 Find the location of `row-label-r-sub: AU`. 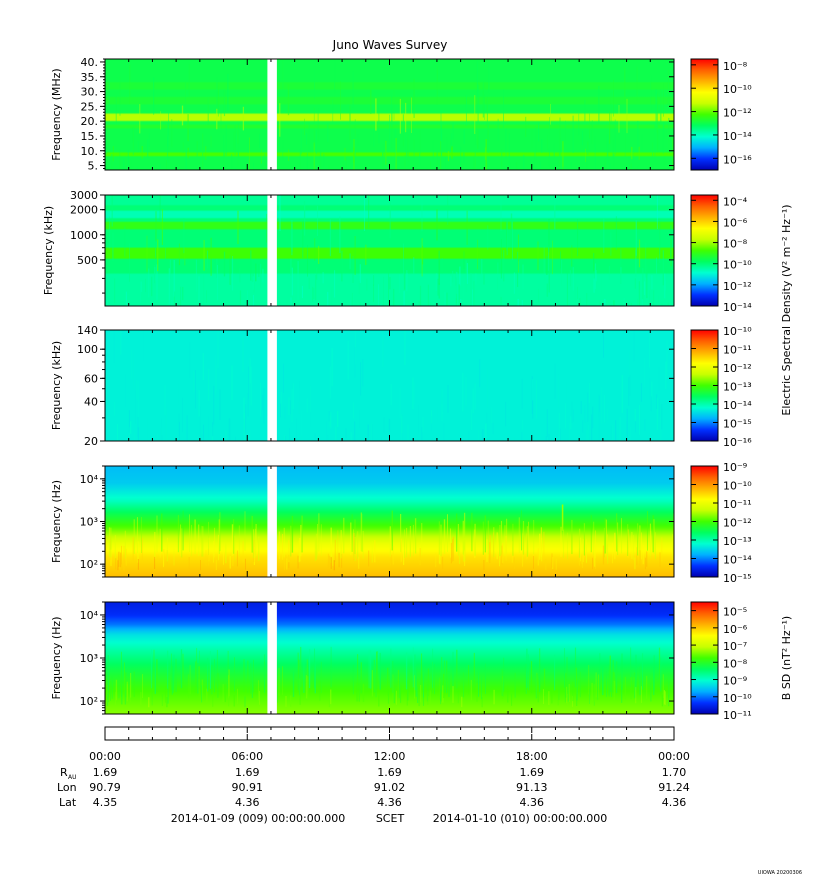

row-label-r-sub: AU is located at coordinates (72, 777).